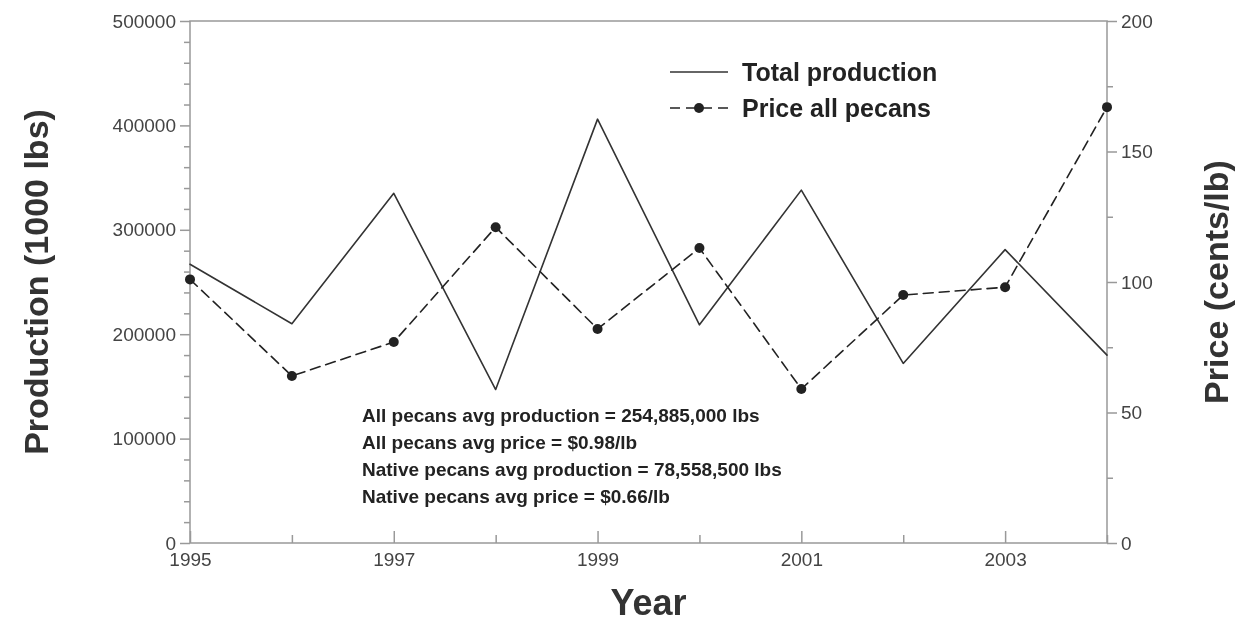 The height and width of the screenshot is (633, 1243). Describe the element at coordinates (144, 334) in the screenshot. I see `y-tick-label: 200000` at that location.